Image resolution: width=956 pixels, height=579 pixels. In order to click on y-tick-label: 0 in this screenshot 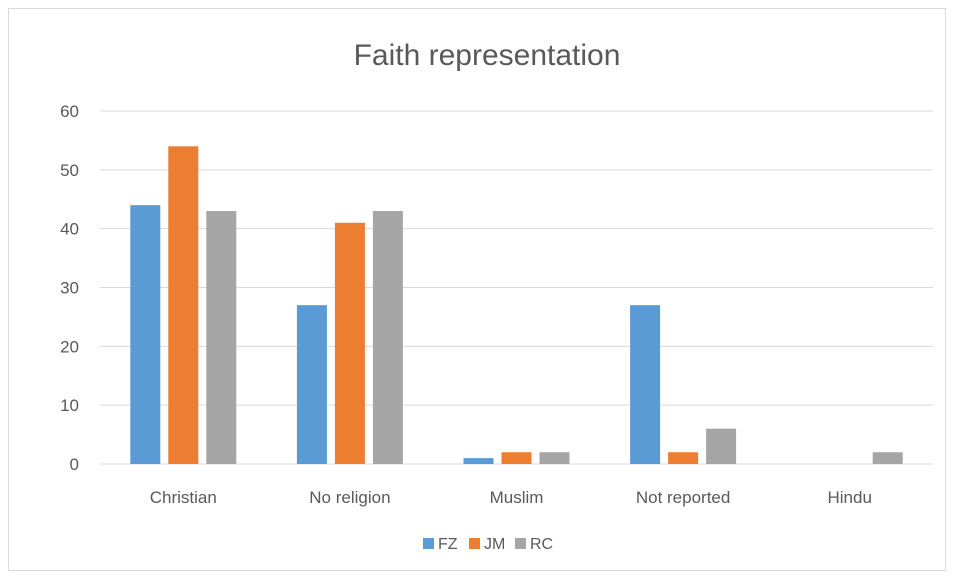, I will do `click(74, 464)`.